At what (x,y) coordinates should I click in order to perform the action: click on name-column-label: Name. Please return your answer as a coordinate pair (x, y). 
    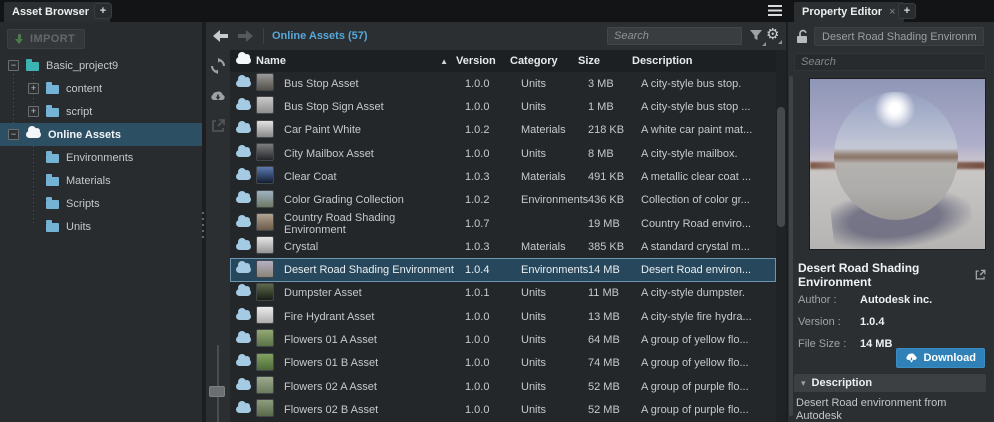
    Looking at the image, I should click on (271, 61).